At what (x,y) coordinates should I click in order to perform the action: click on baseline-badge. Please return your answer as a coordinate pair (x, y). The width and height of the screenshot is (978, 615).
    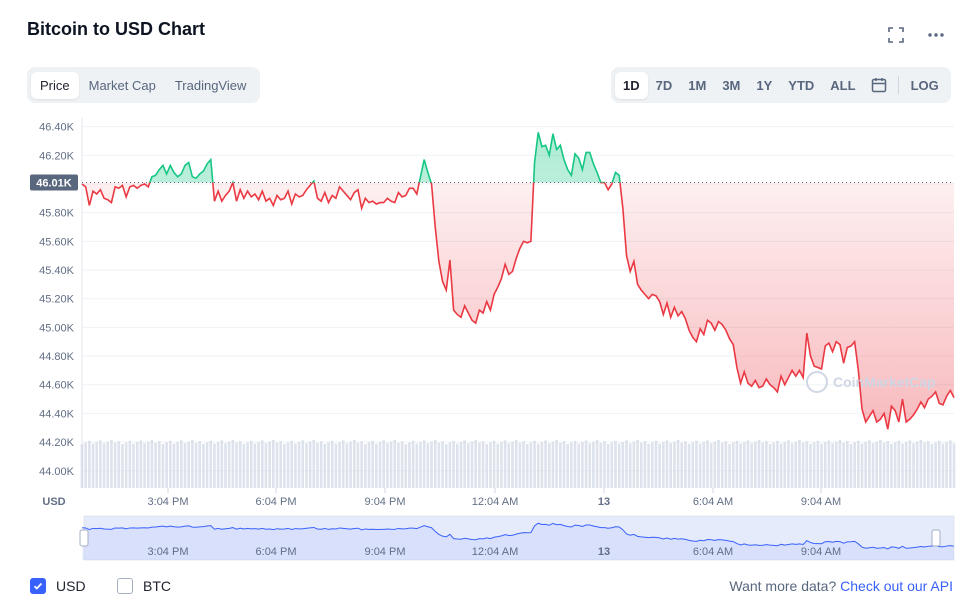
    Looking at the image, I should click on (54, 182).